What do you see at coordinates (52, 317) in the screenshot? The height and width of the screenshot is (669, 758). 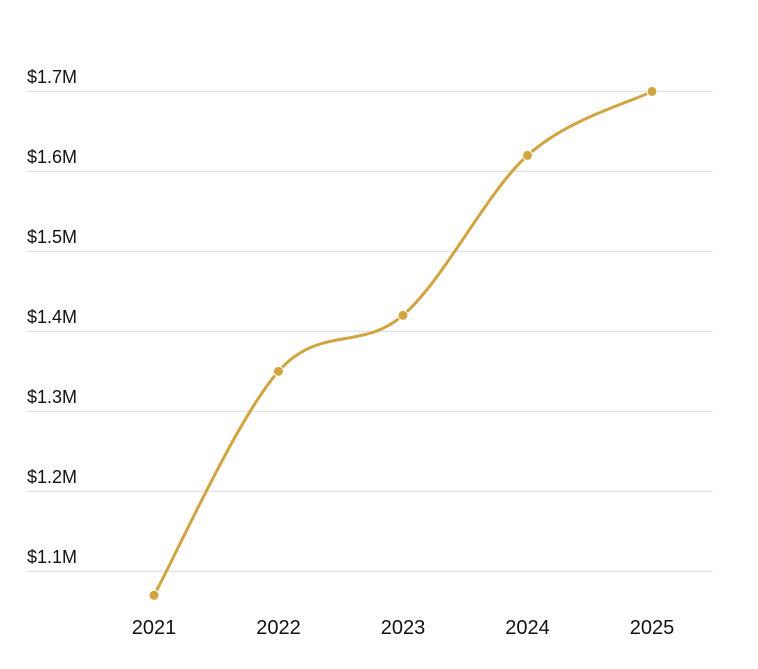 I see `y-axis-tick-label: $1.4M` at bounding box center [52, 317].